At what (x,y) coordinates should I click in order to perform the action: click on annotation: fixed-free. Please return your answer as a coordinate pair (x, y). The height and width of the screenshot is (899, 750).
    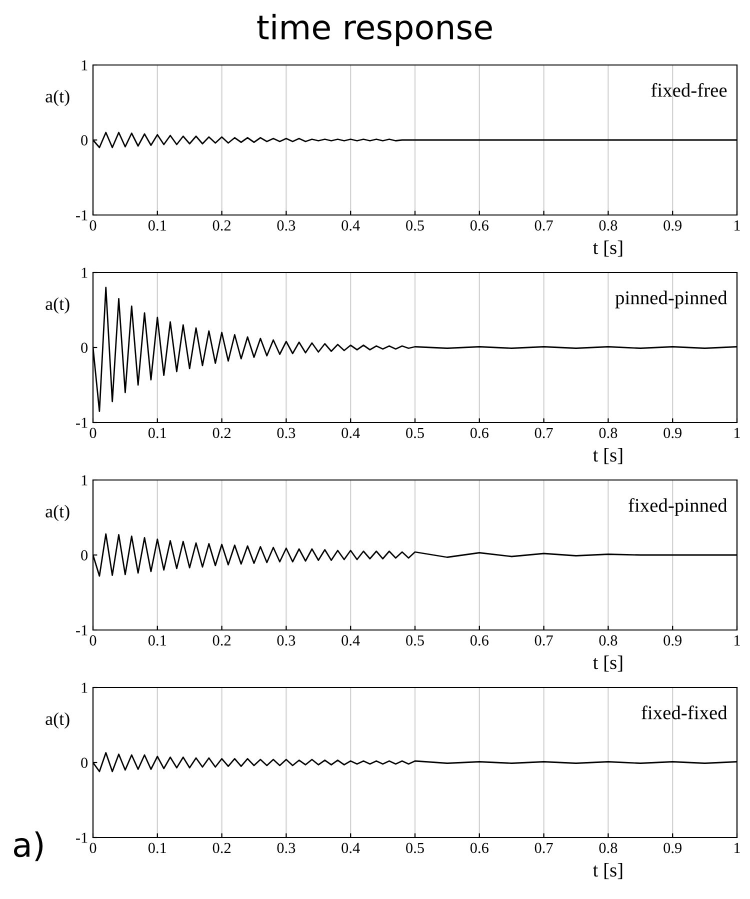
    Looking at the image, I should click on (689, 89).